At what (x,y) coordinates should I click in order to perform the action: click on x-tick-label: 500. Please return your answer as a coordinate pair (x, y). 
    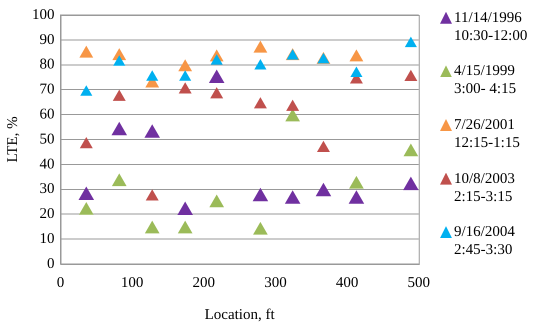
    Looking at the image, I should click on (419, 282).